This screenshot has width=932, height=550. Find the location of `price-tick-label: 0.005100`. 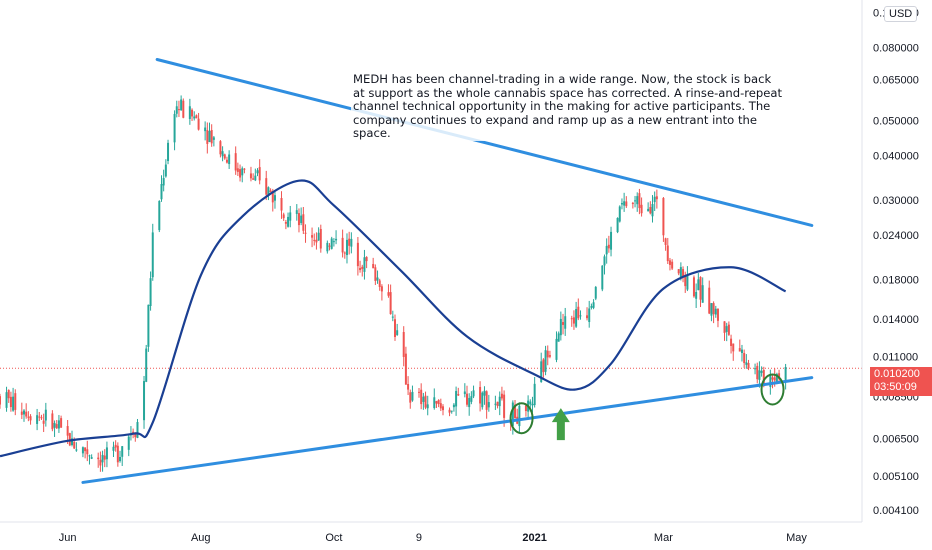

price-tick-label: 0.005100 is located at coordinates (896, 477).